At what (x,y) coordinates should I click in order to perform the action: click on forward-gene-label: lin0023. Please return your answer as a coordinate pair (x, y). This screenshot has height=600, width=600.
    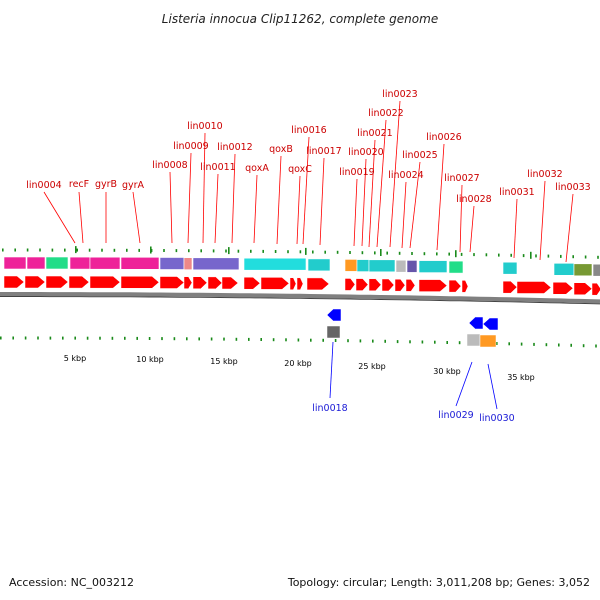
    Looking at the image, I should click on (399, 94).